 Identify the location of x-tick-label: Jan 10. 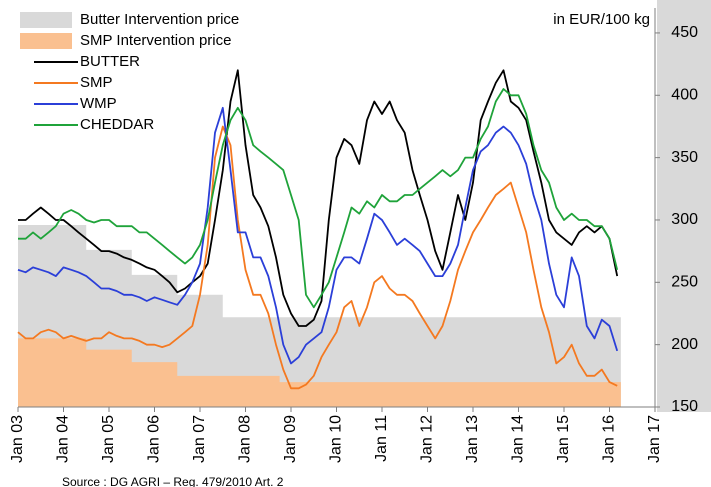
(336, 439).